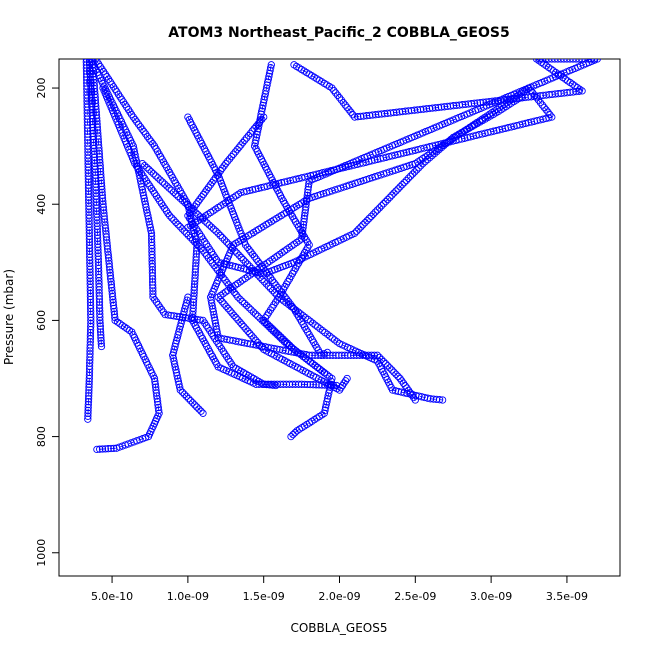 This screenshot has height=650, width=650. Describe the element at coordinates (264, 596) in the screenshot. I see `x-tick-label: 1.5e-09` at that location.